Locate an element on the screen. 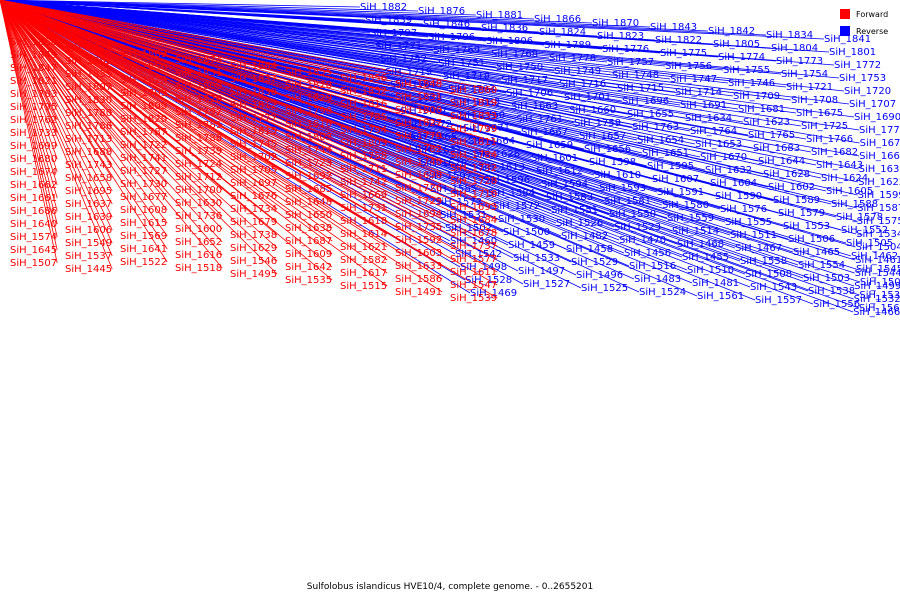 This screenshot has height=600, width=900. gene-label: SiH_1683 is located at coordinates (776, 148).